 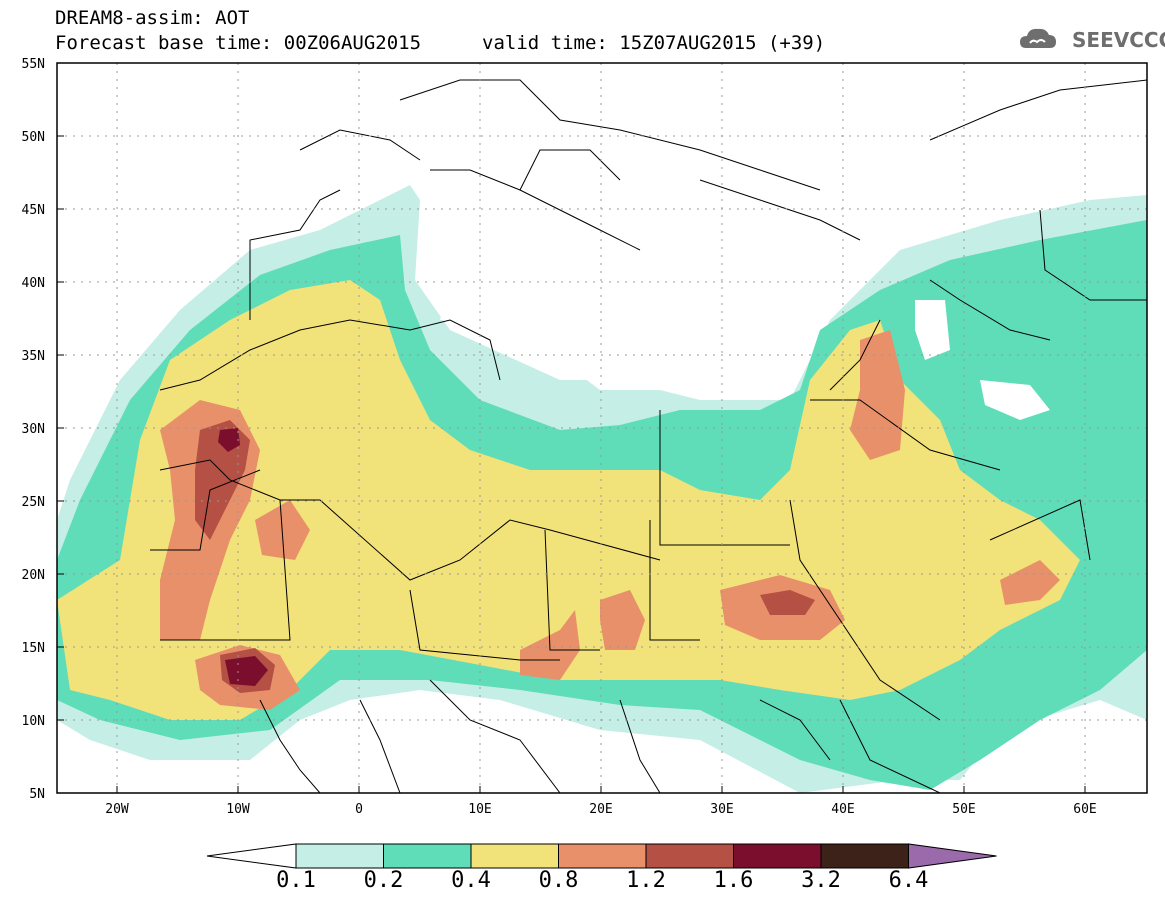 I want to click on legend-label: 6.4, so click(x=908, y=880).